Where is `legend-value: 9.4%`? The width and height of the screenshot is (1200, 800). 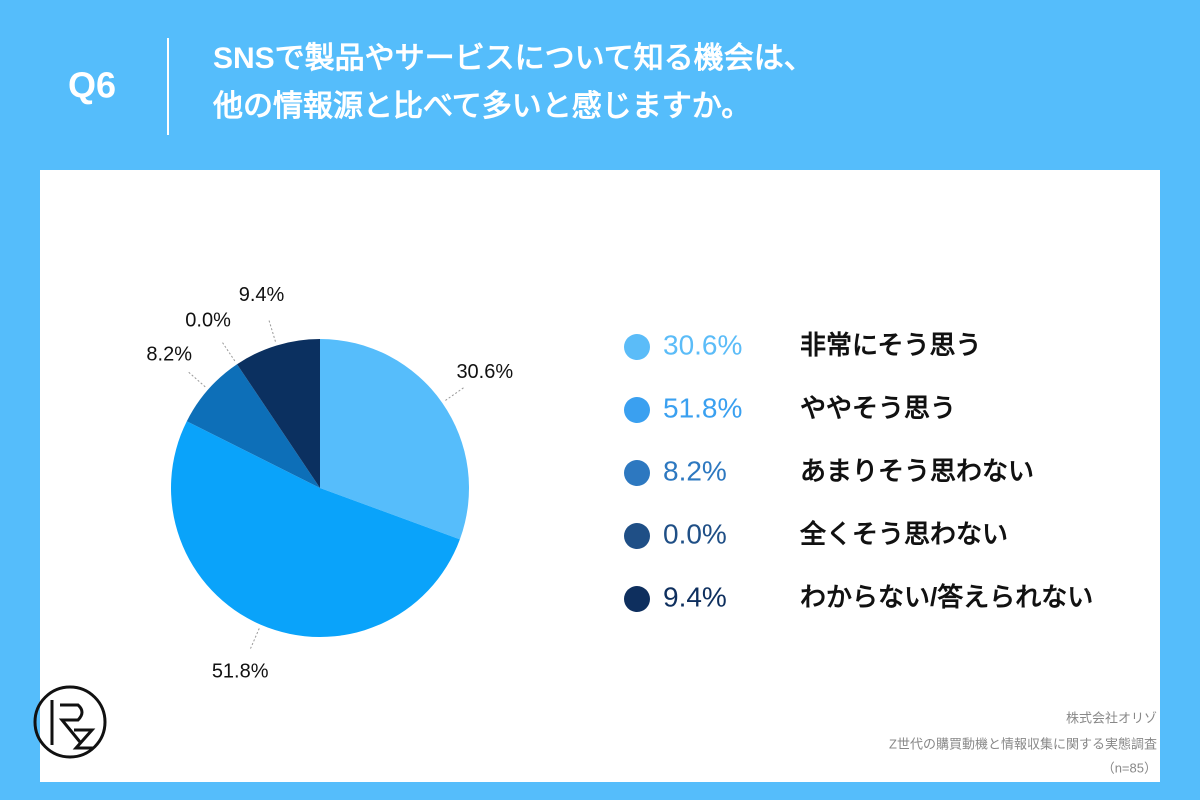 legend-value: 9.4% is located at coordinates (695, 596).